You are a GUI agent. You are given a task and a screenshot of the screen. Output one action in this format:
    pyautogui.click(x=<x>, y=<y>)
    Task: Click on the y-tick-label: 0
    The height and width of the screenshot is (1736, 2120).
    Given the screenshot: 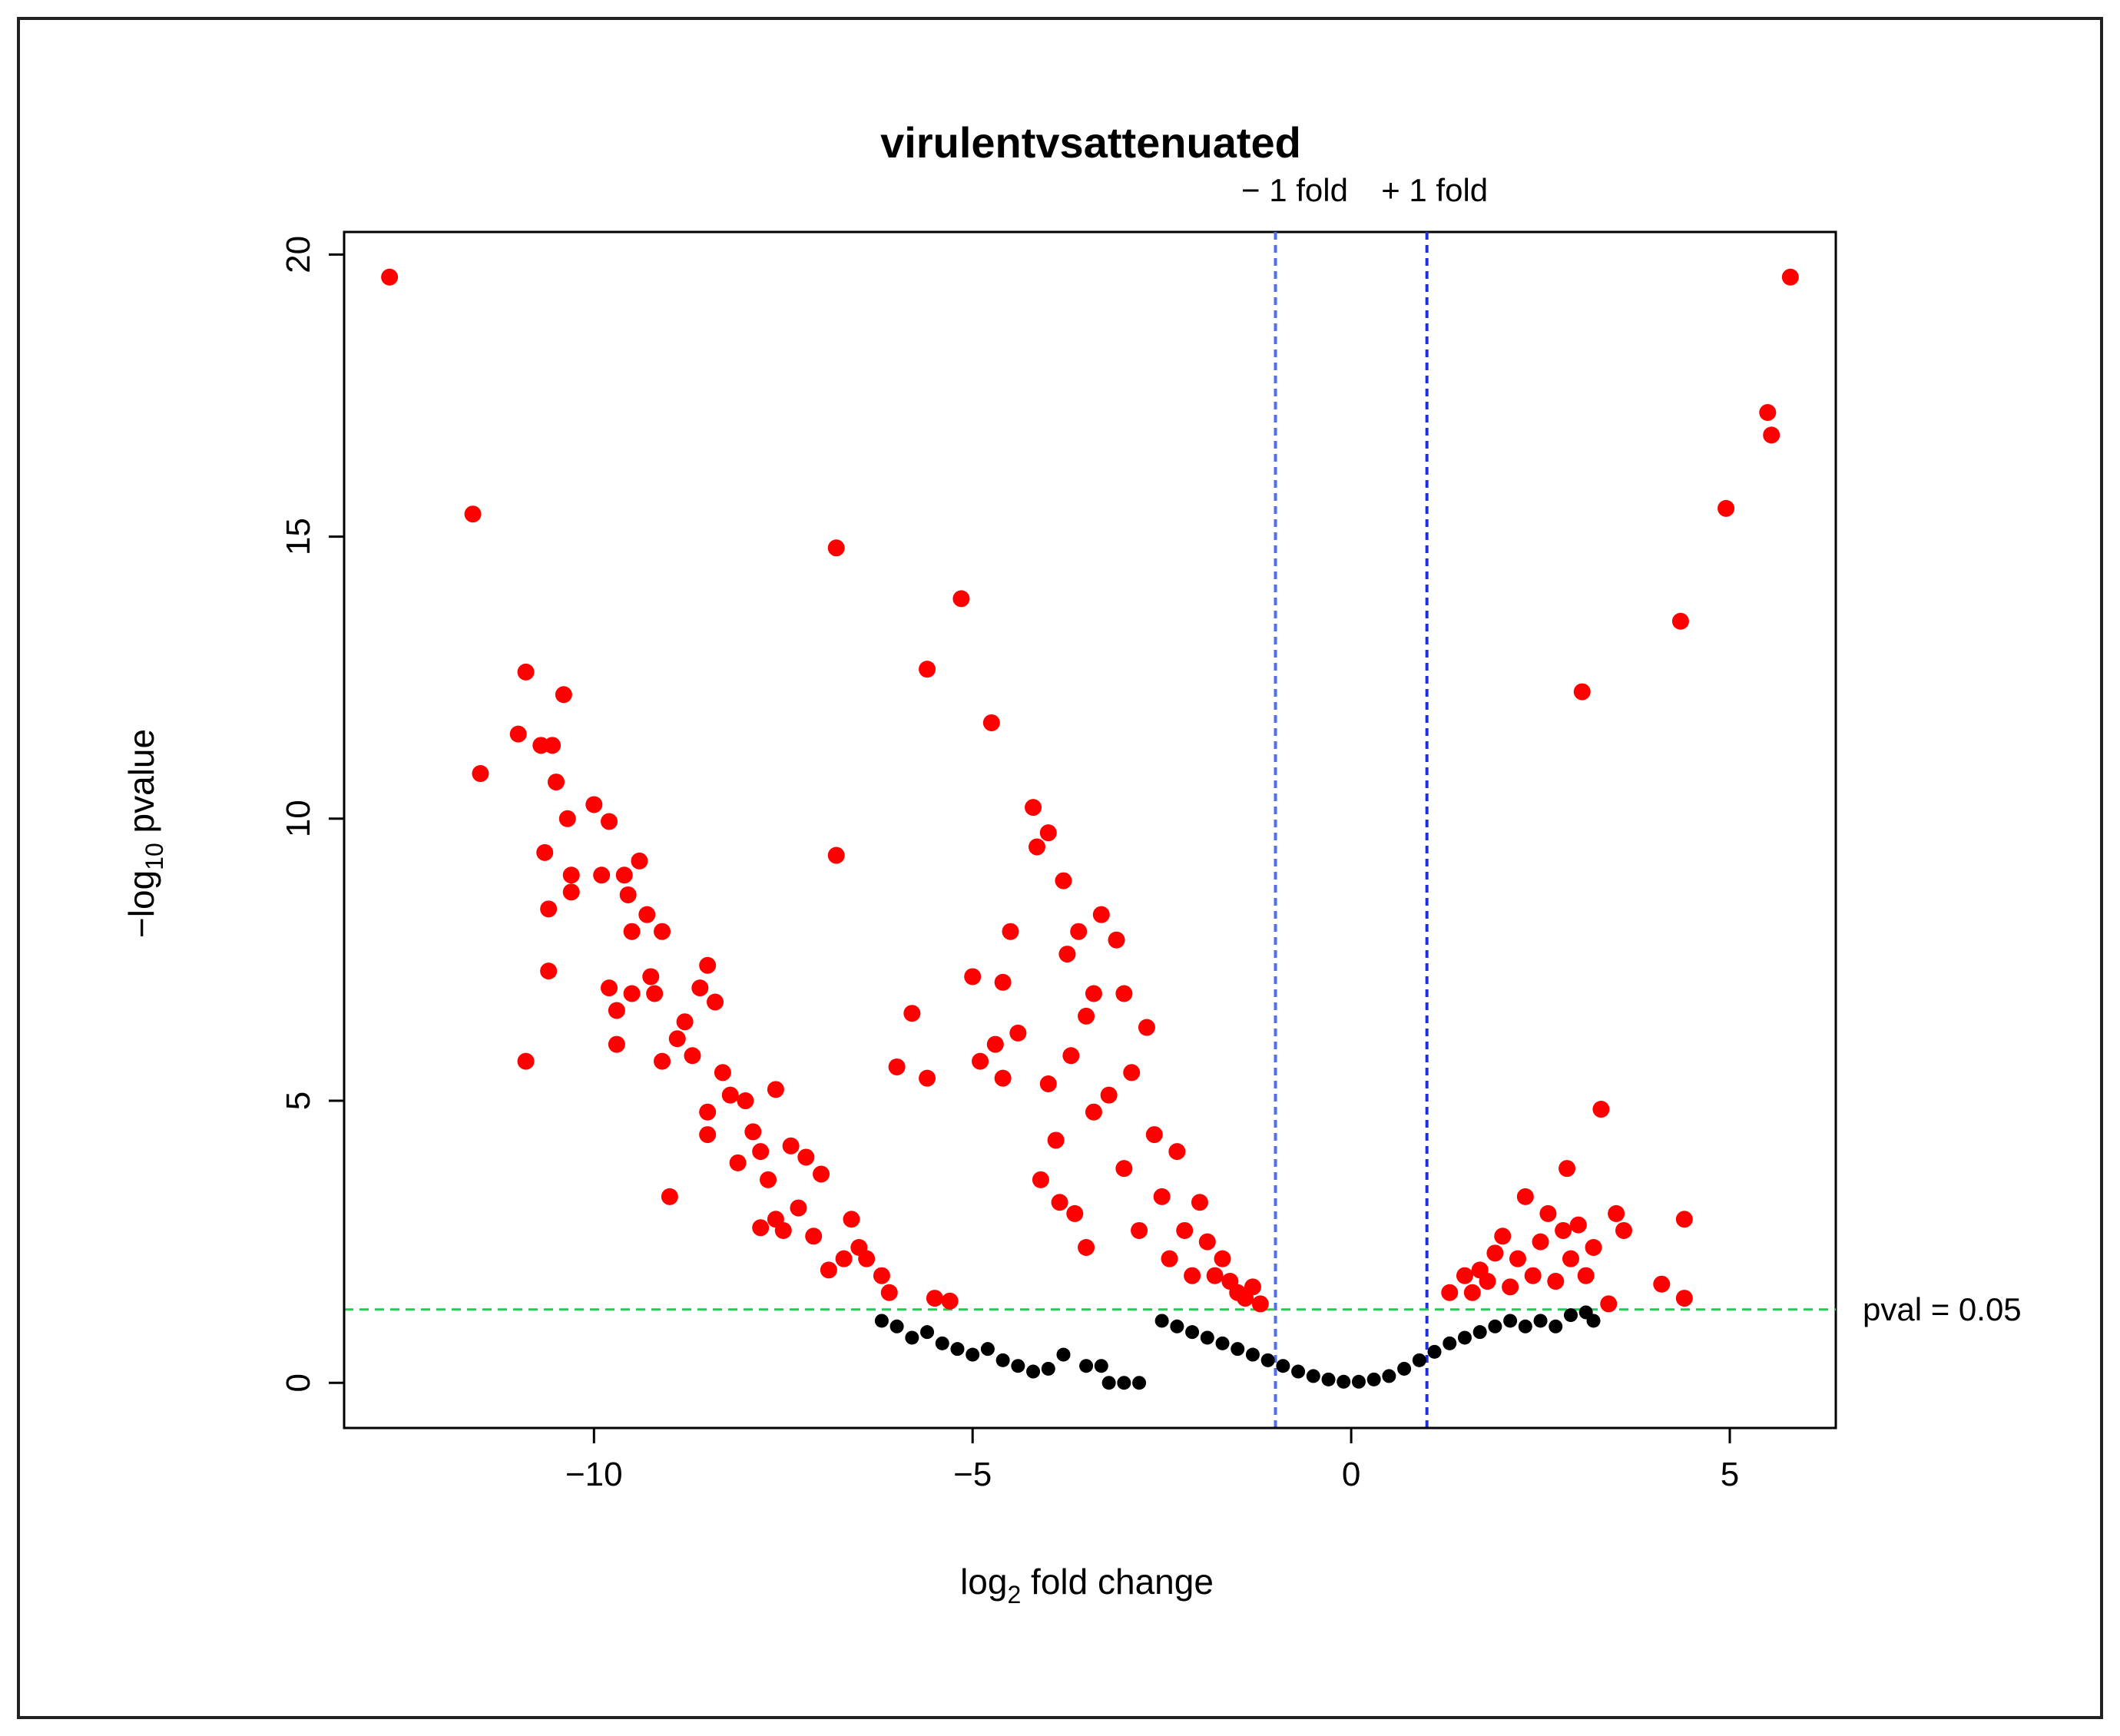 What is the action you would take?
    pyautogui.click(x=298, y=1383)
    